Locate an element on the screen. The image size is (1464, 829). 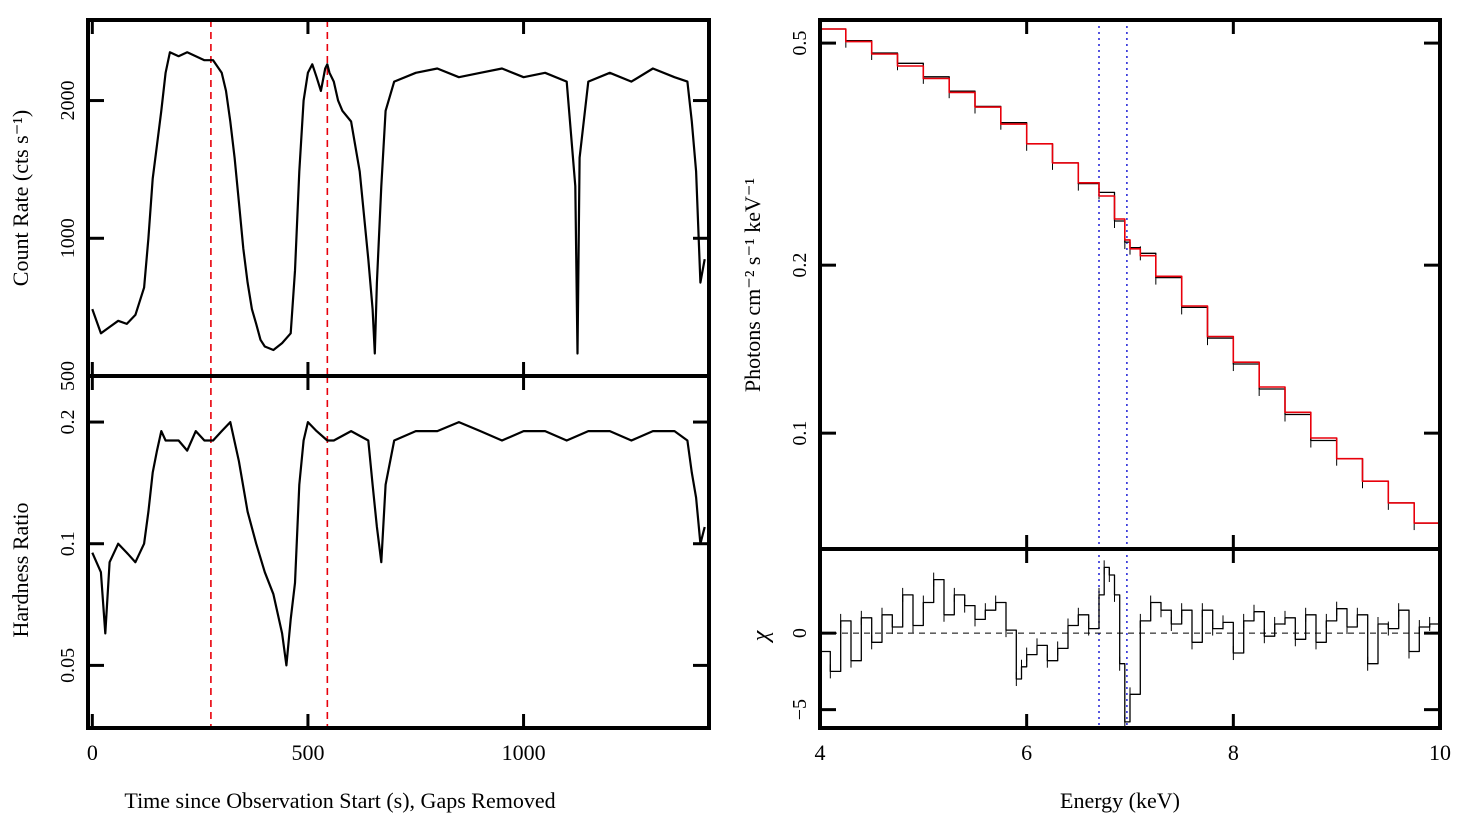
x-tick-label: 0 is located at coordinates (92, 752).